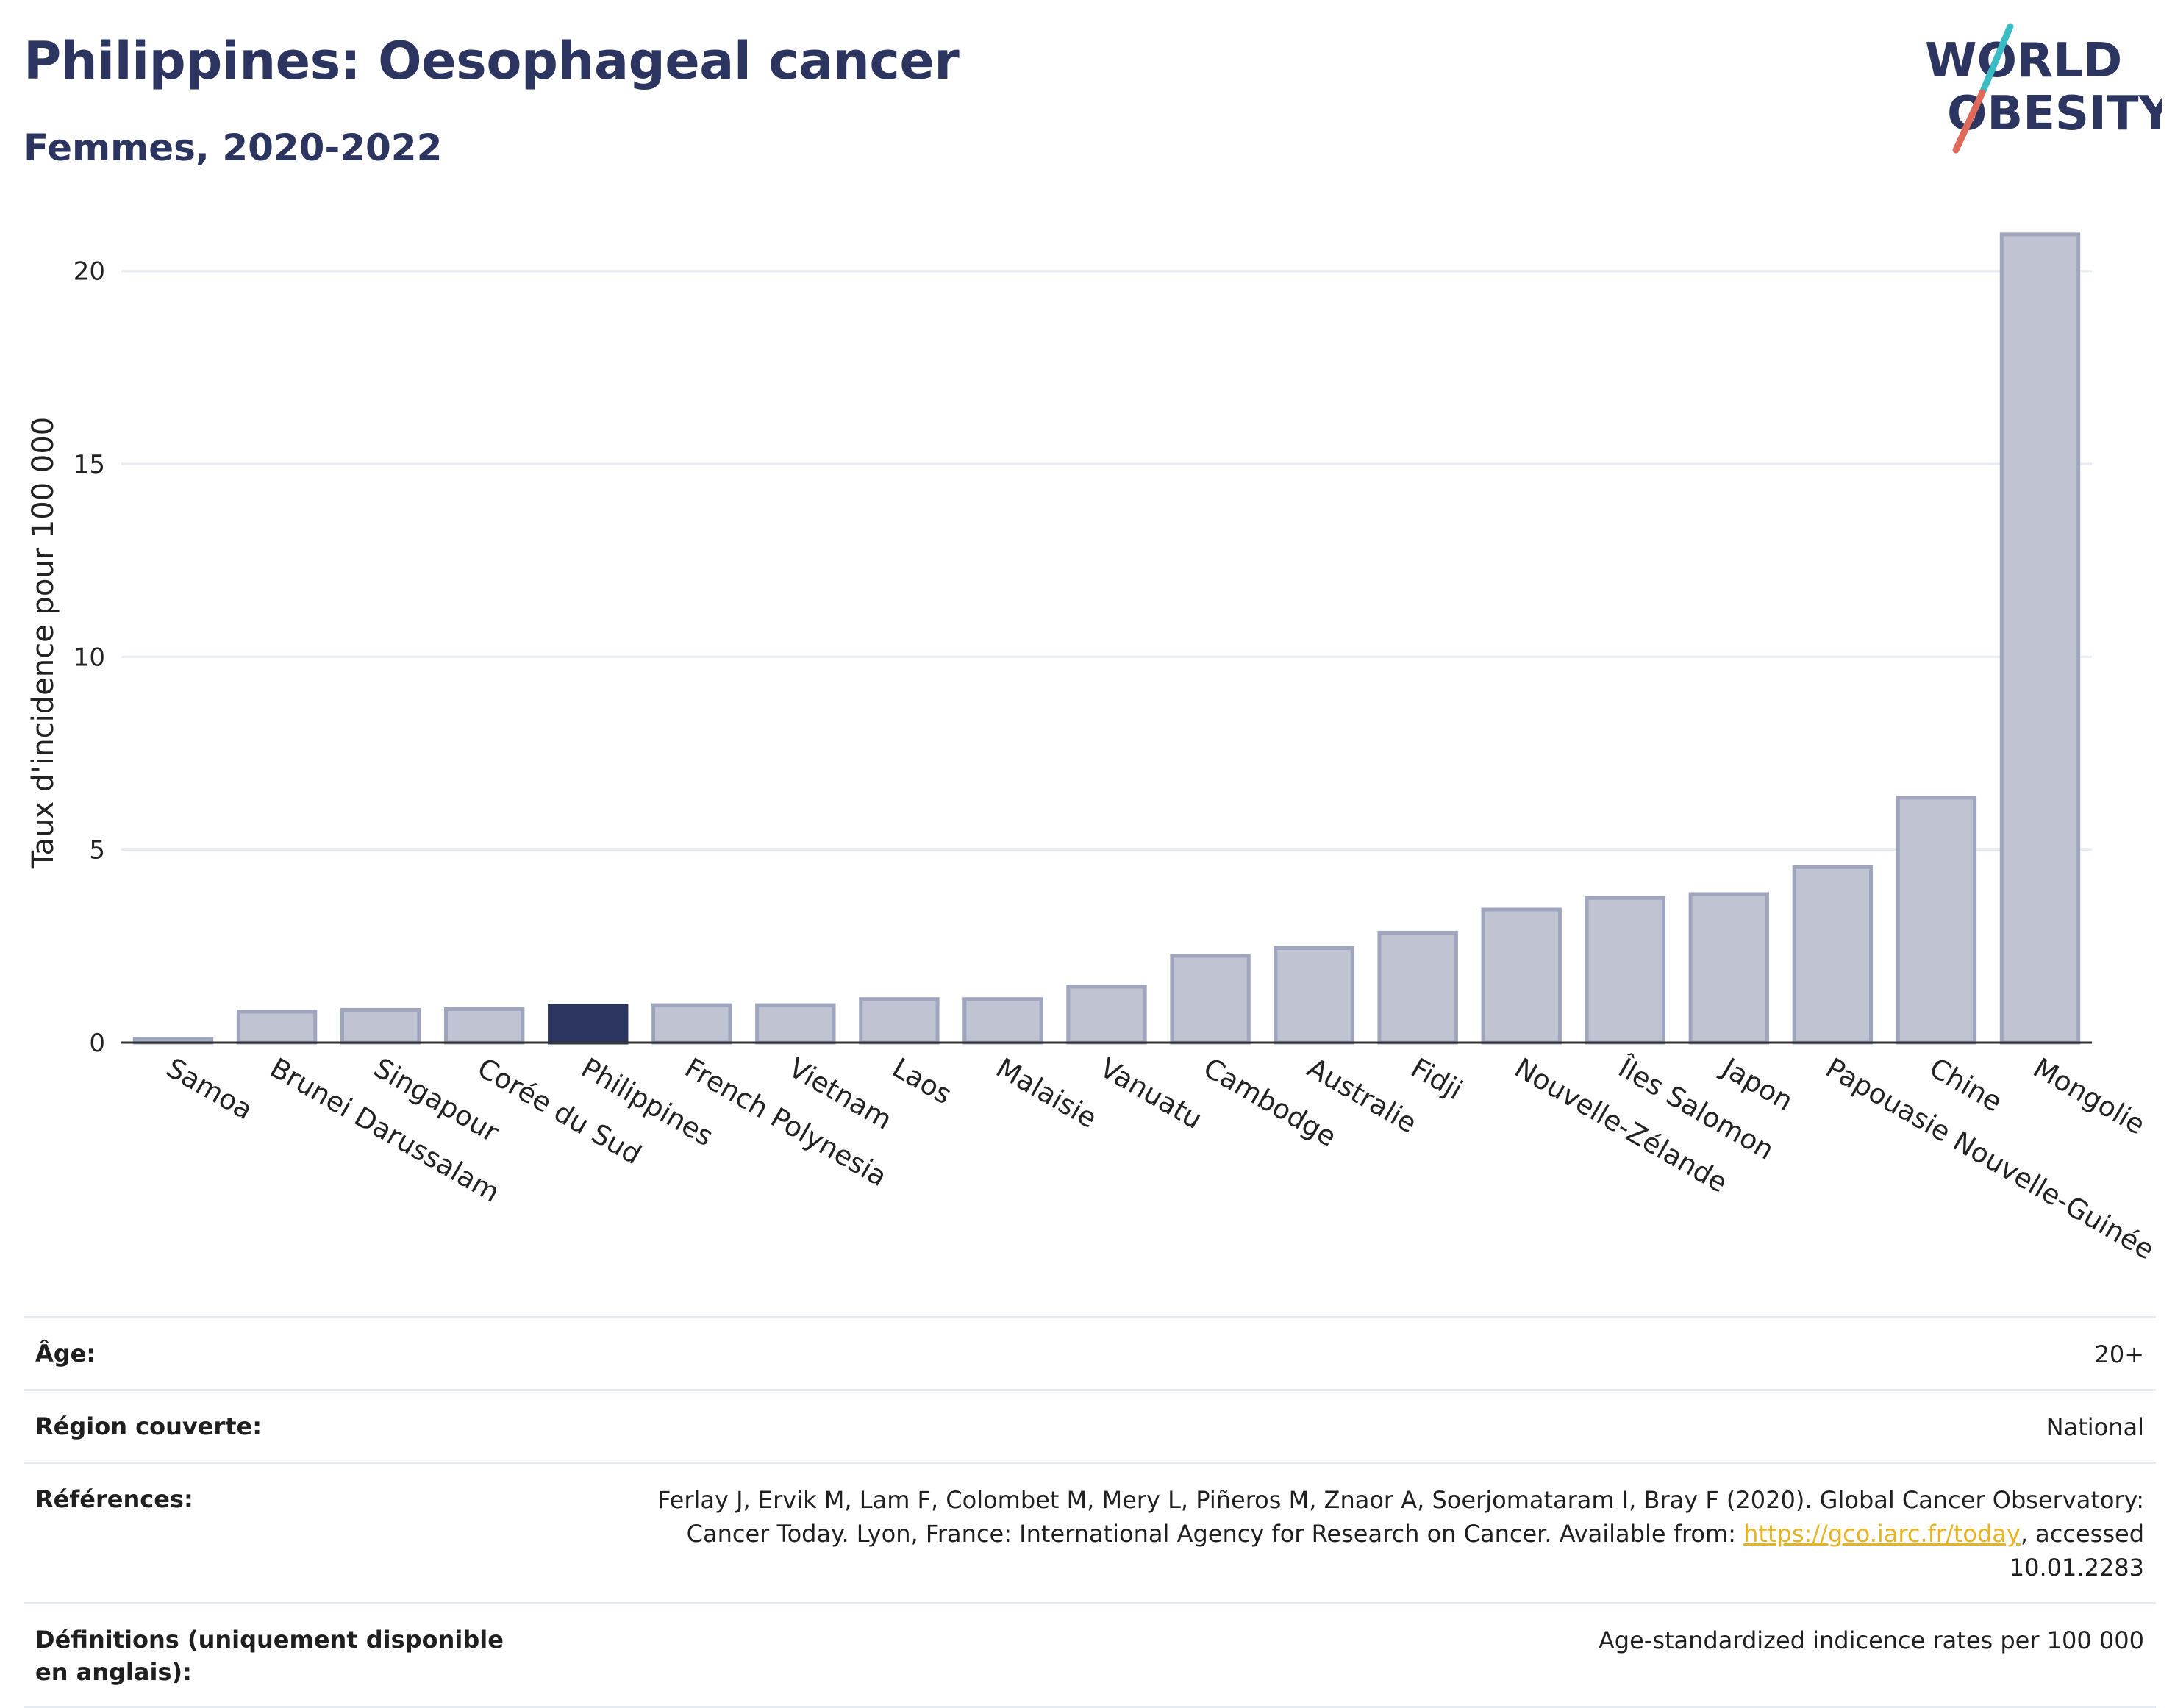 This screenshot has height=1708, width=2175. Describe the element at coordinates (1046, 1093) in the screenshot. I see `x-tick-label: Malaisie` at that location.